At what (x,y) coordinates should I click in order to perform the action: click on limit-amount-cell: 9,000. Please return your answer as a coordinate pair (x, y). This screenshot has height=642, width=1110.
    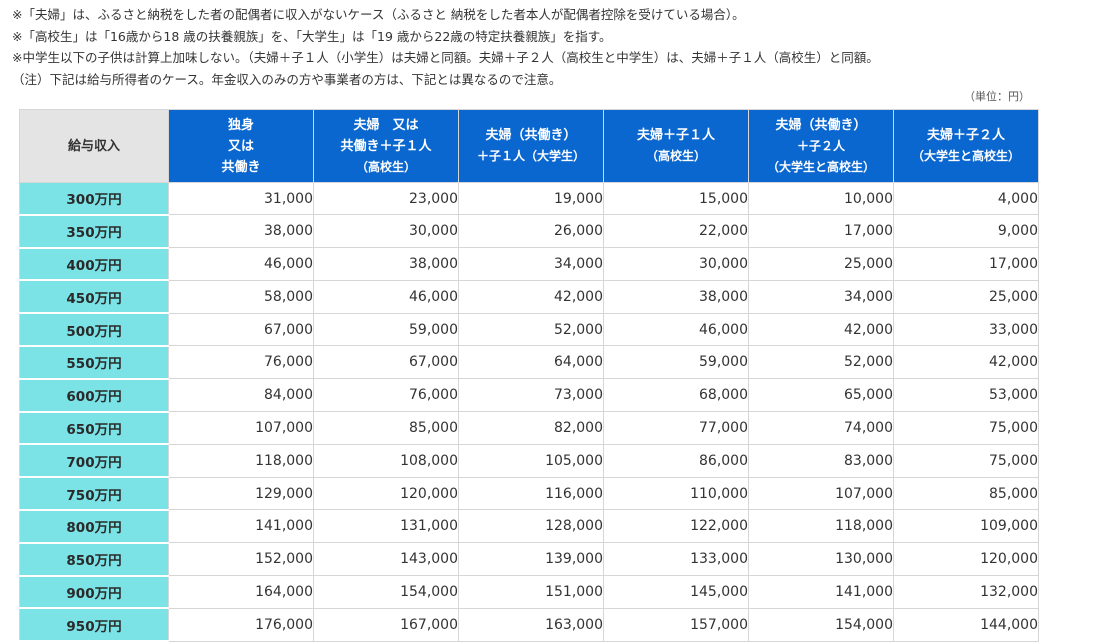
    Looking at the image, I should click on (966, 231).